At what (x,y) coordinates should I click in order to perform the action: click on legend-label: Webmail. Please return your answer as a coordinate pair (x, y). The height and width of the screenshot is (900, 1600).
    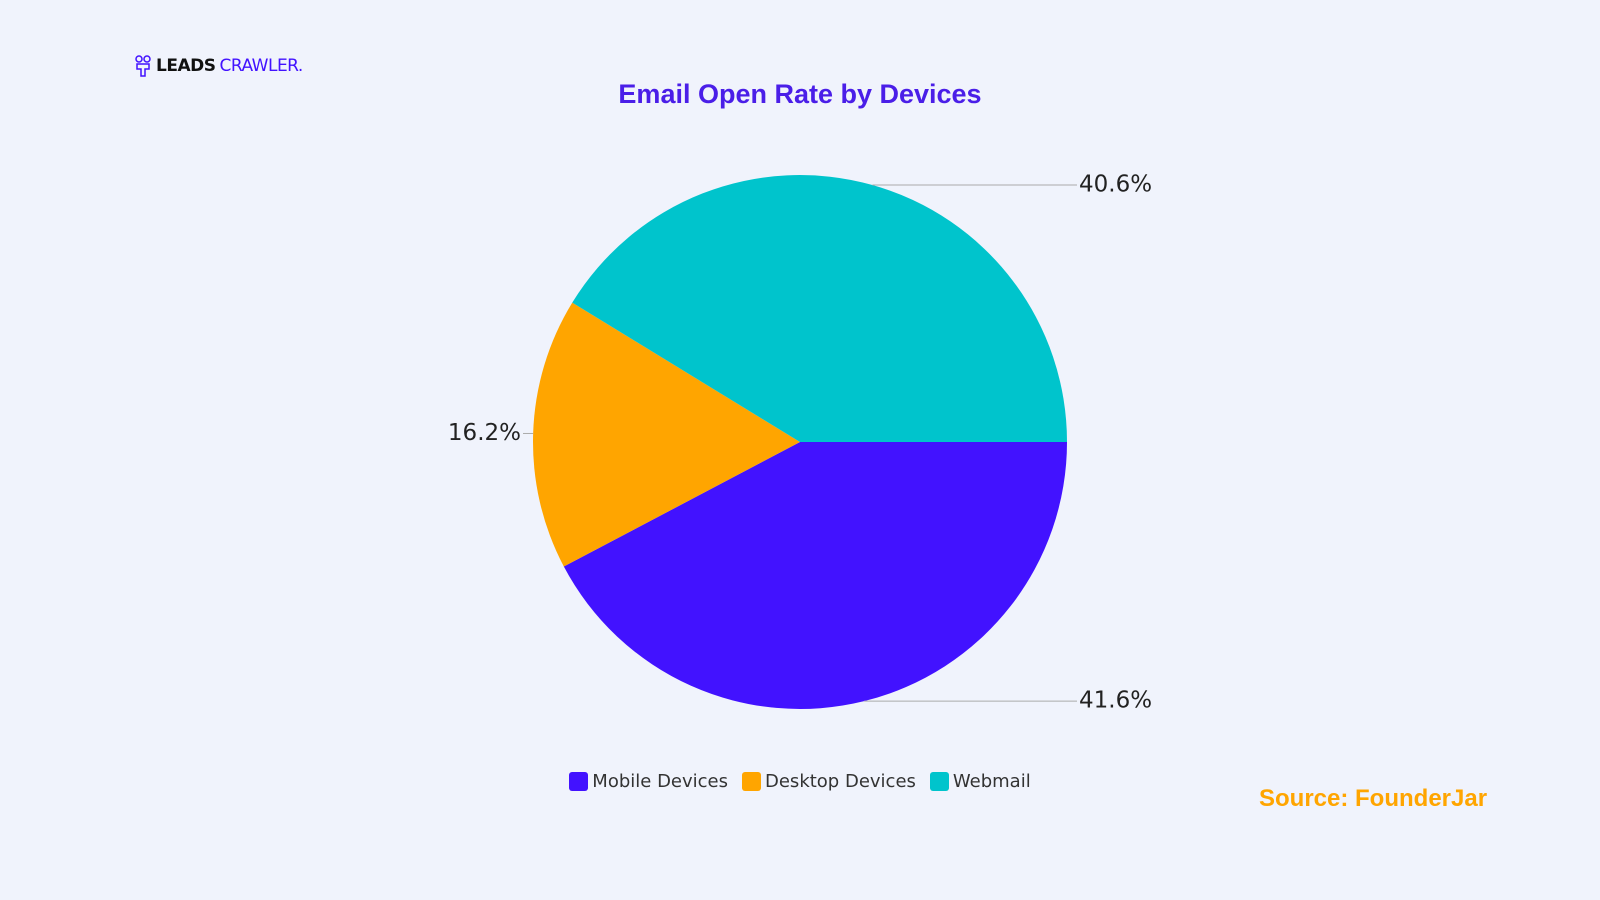
    Looking at the image, I should click on (991, 781).